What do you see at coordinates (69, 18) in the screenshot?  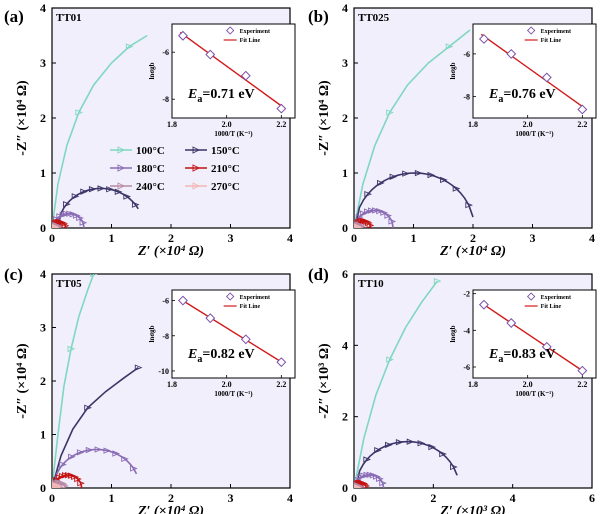 I see `sample-label: TT01` at bounding box center [69, 18].